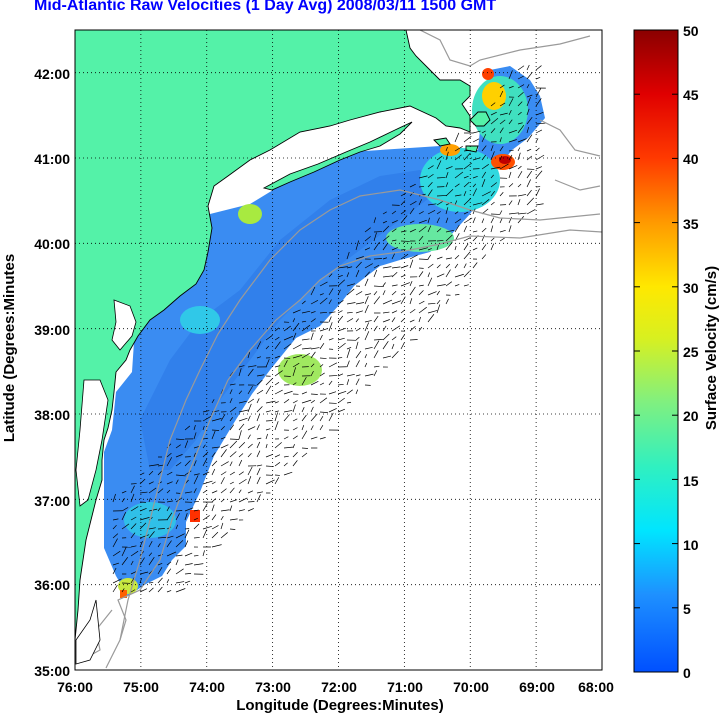  I want to click on colorbar-tick-label: 50, so click(691, 31).